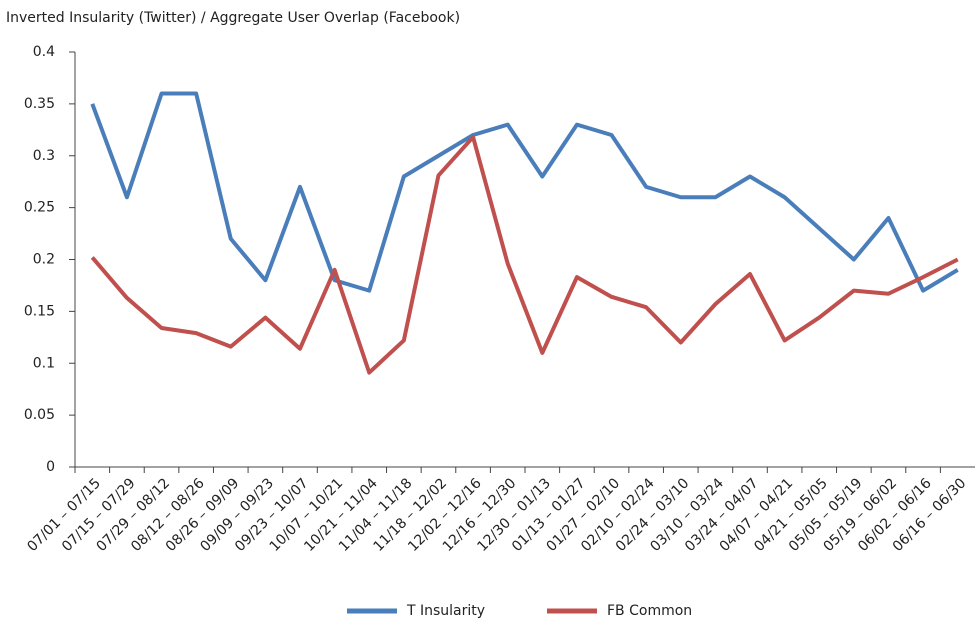  Describe the element at coordinates (50, 467) in the screenshot. I see `y-tick-label: 0` at that location.